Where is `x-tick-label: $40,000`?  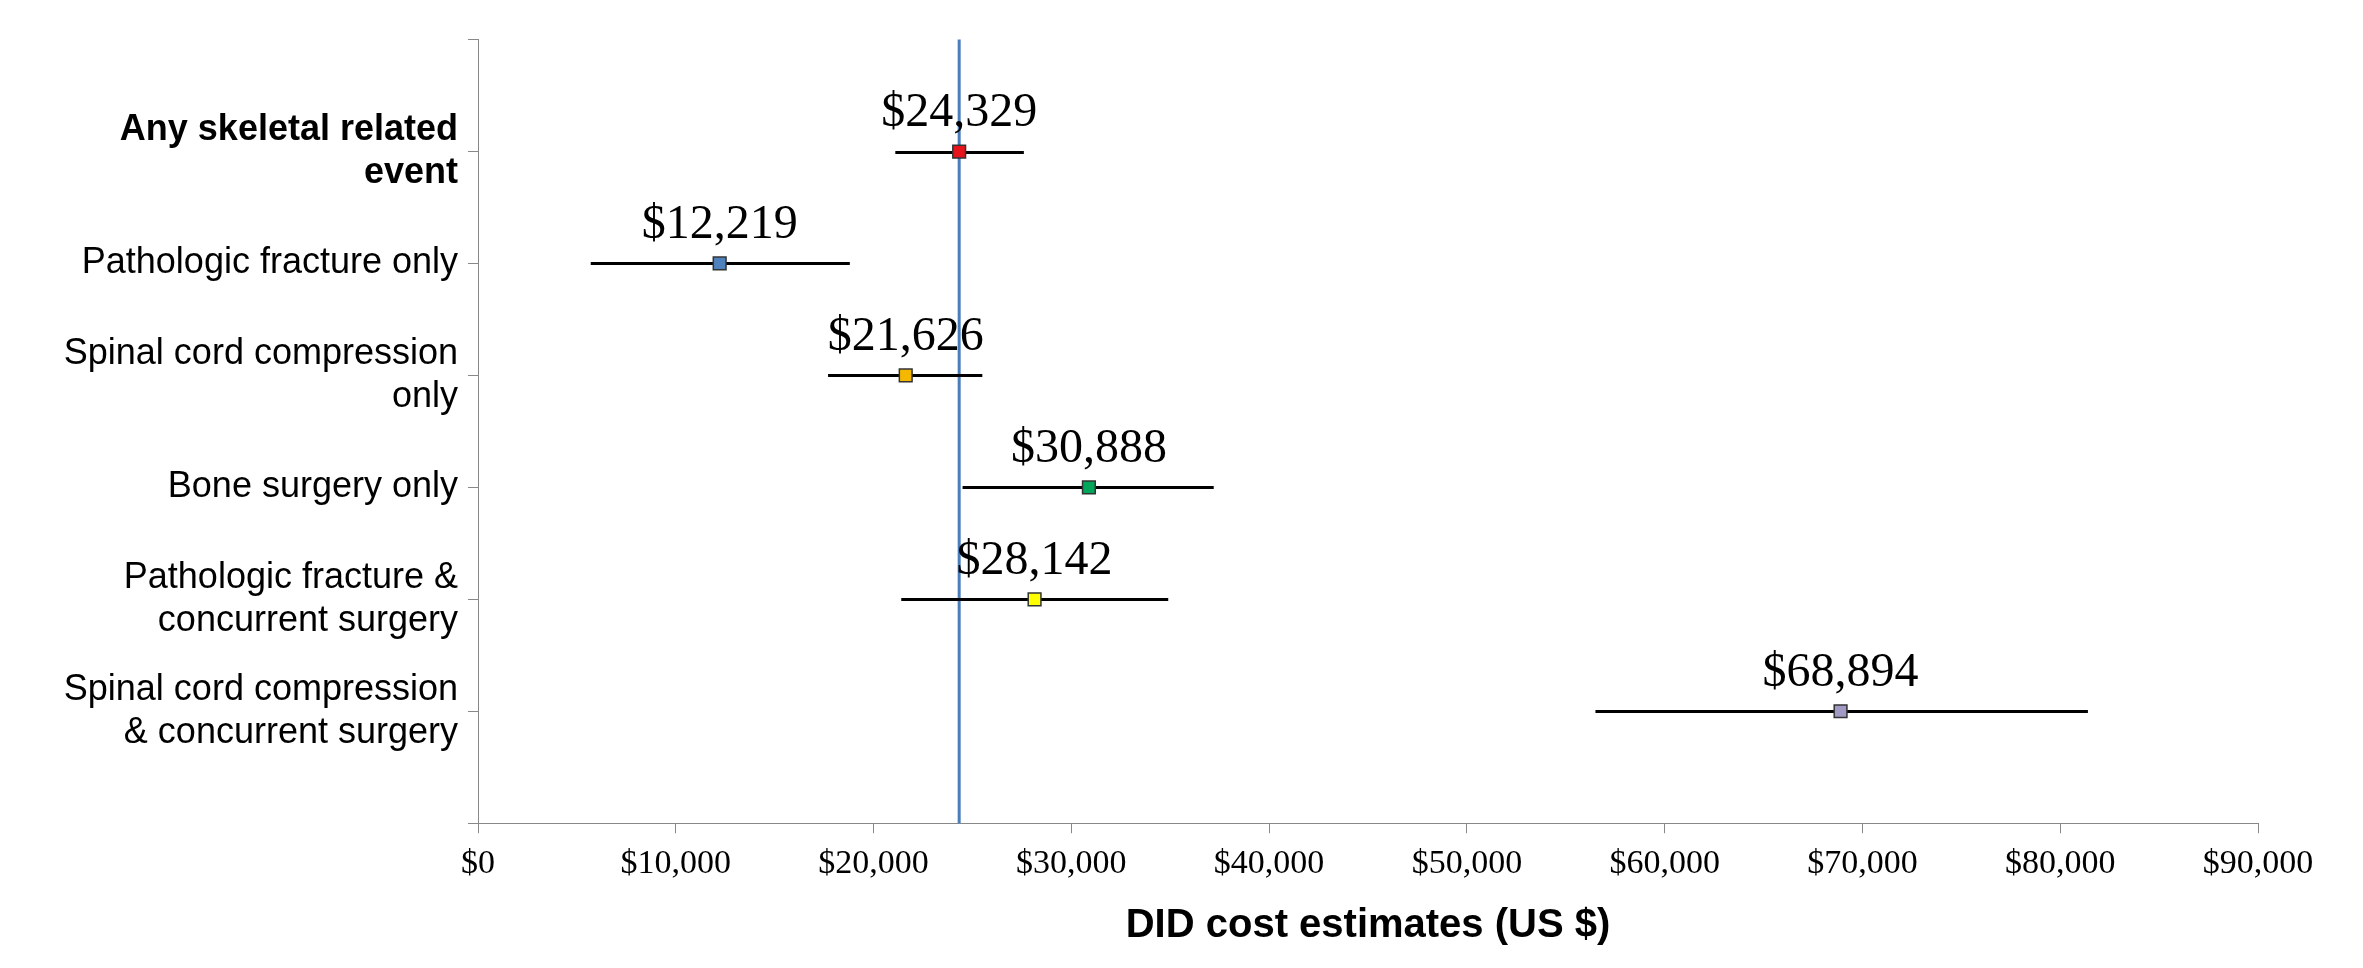 x-tick-label: $40,000 is located at coordinates (1269, 861).